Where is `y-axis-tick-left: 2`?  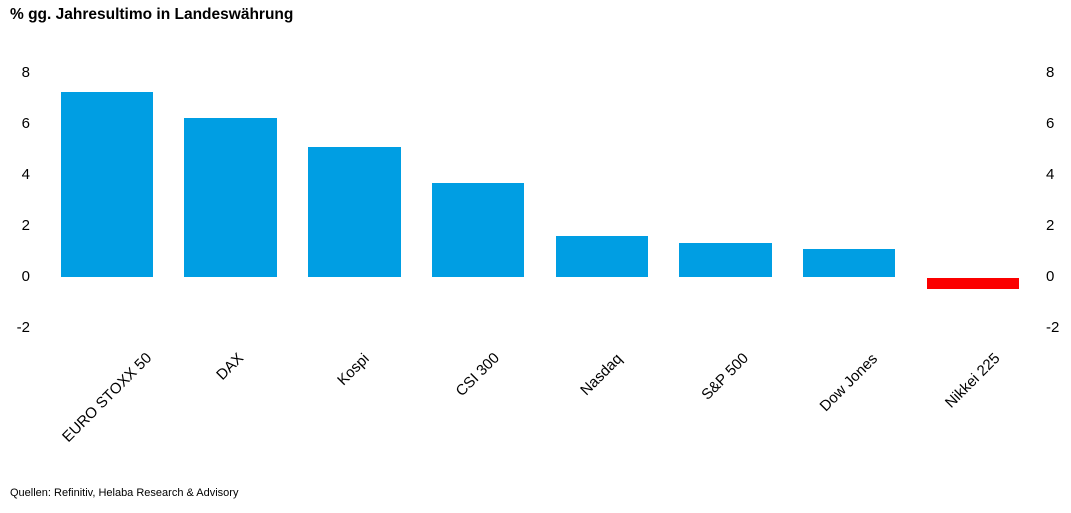
y-axis-tick-left: 2 is located at coordinates (25, 225).